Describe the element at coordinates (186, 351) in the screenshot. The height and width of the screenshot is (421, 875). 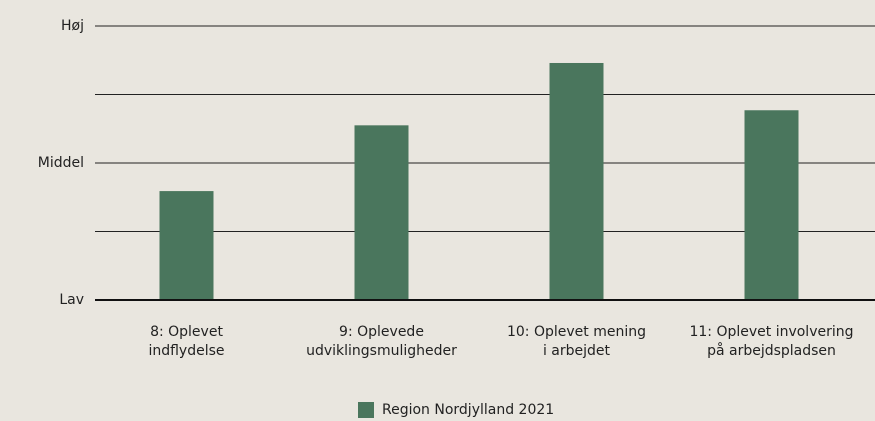
I see `x-tick-label: indflydelse` at that location.